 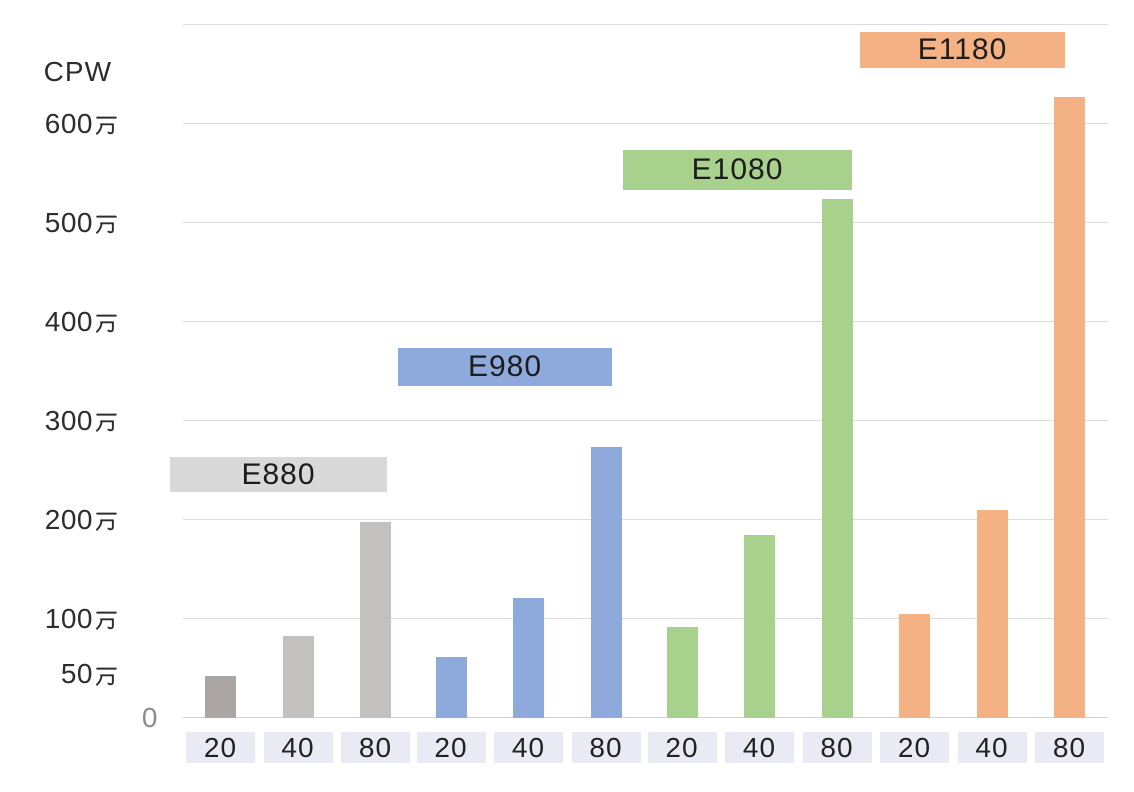 I want to click on x-tick-e1180-20: 20, so click(x=914, y=747).